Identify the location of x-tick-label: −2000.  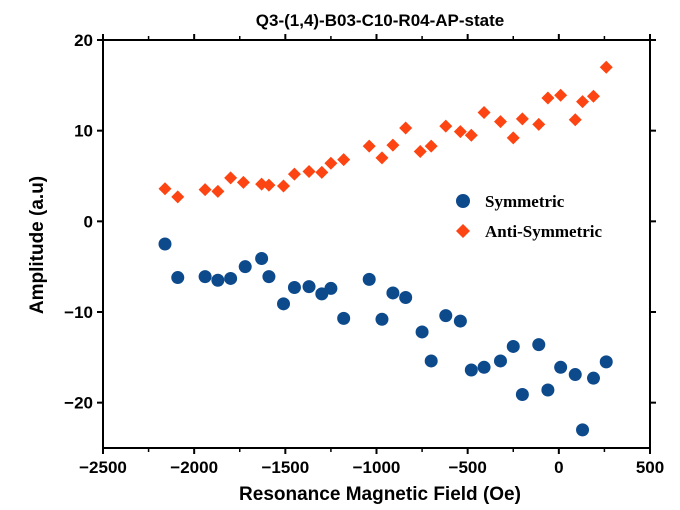
(194, 467).